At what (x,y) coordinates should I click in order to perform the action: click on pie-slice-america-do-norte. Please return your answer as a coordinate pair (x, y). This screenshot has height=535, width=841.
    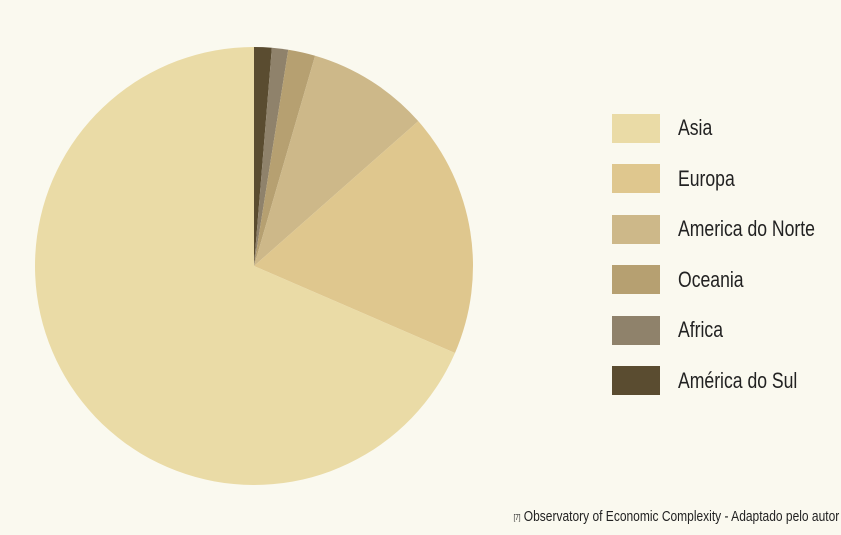
    Looking at the image, I should click on (336, 161).